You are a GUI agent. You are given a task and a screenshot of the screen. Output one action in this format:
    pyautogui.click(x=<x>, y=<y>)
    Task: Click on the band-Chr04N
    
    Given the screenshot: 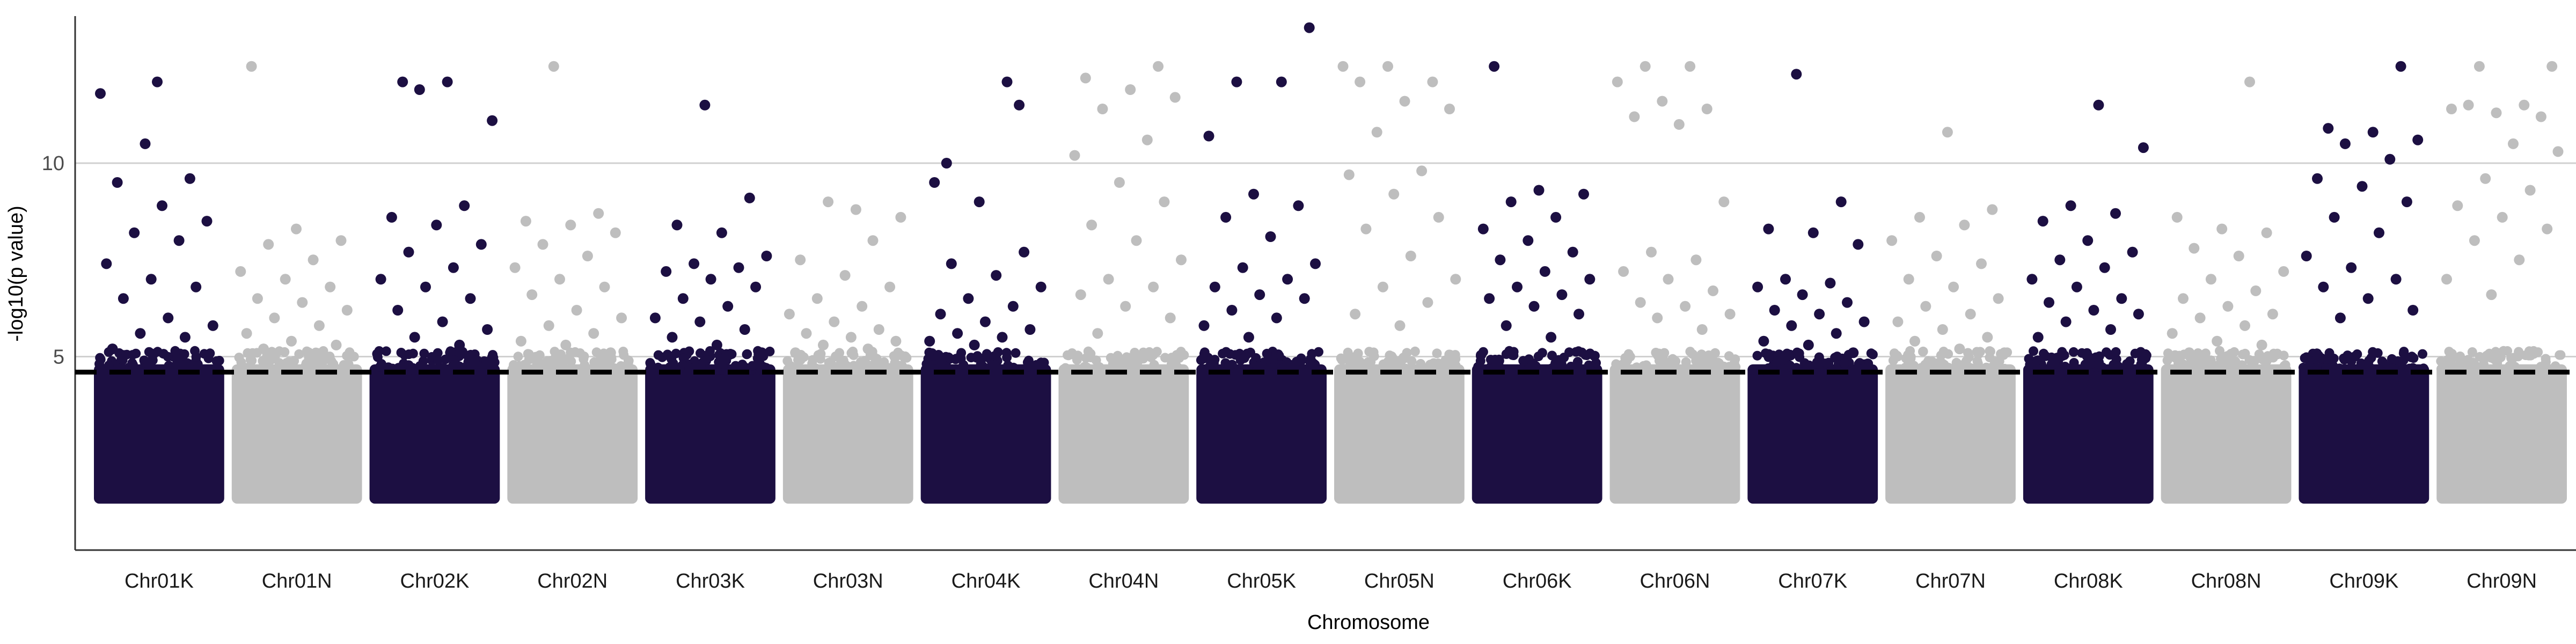 What is the action you would take?
    pyautogui.click(x=1123, y=434)
    